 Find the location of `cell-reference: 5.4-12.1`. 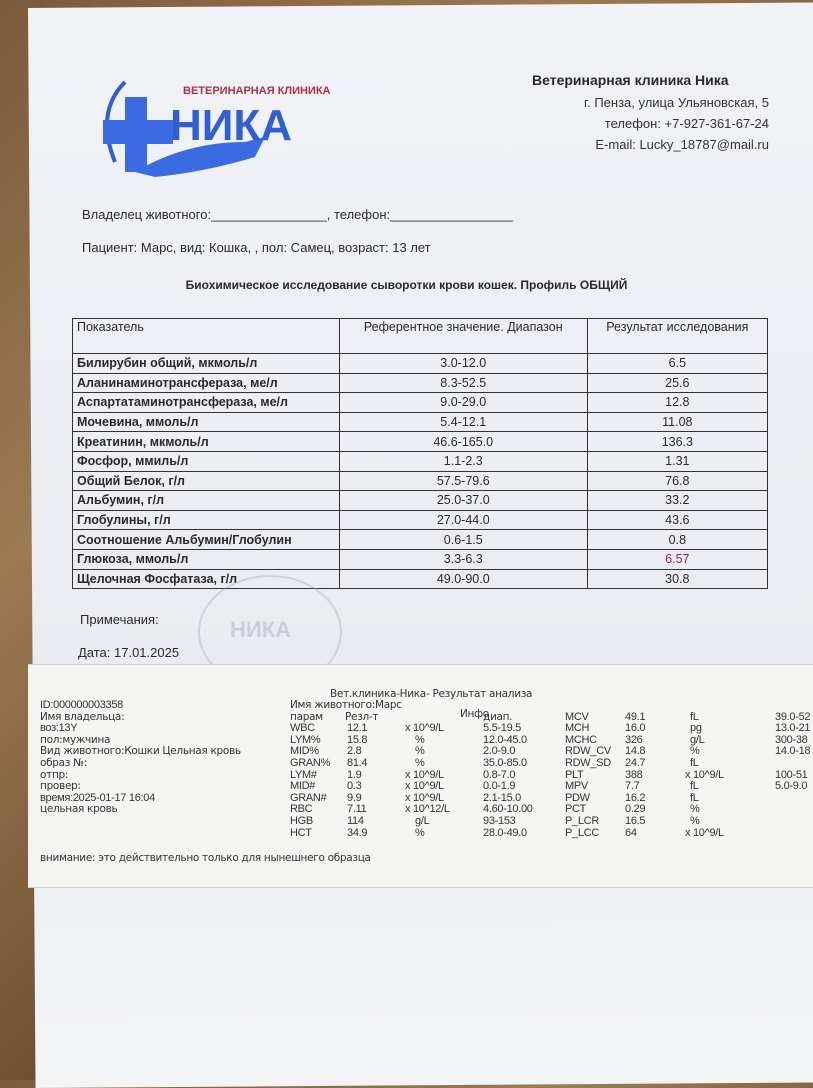

cell-reference: 5.4-12.1 is located at coordinates (463, 422).